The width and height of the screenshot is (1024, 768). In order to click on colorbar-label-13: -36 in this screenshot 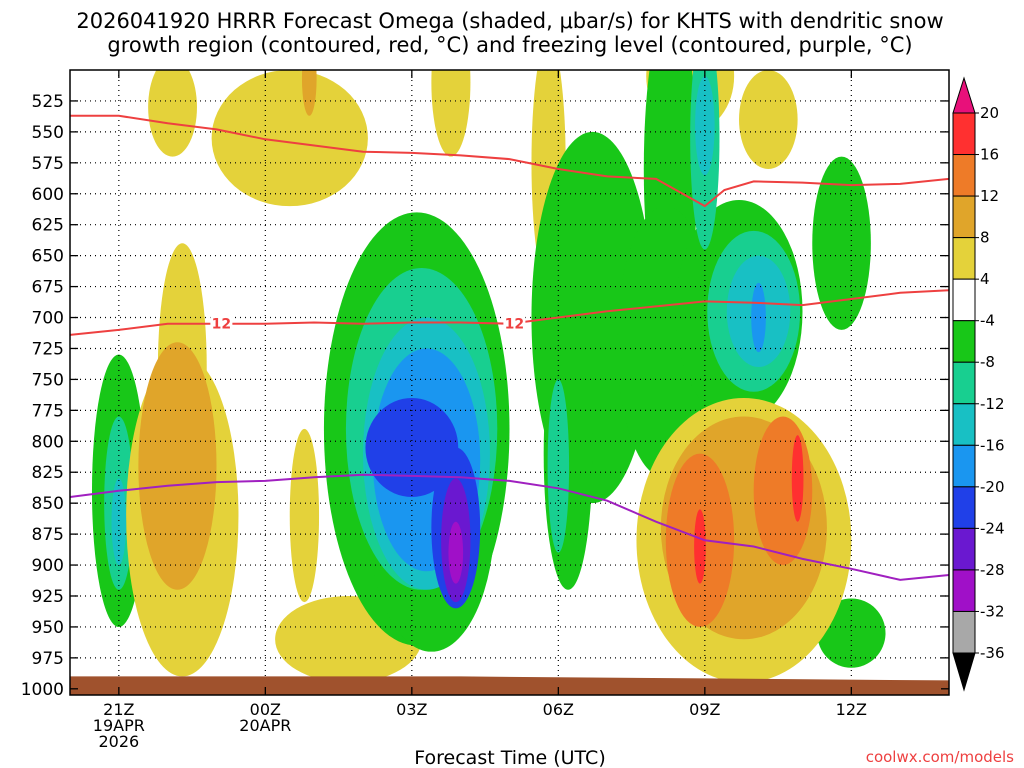, I will do `click(992, 653)`.